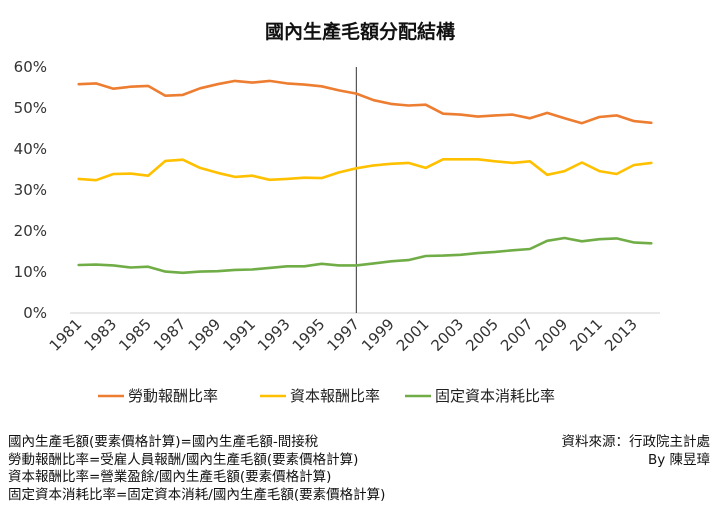 The width and height of the screenshot is (720, 523). Describe the element at coordinates (183, 459) in the screenshot. I see `note-line: 勞動報酬比率=受雇人員報酬/國內生產毛額(要素價格計算)` at that location.